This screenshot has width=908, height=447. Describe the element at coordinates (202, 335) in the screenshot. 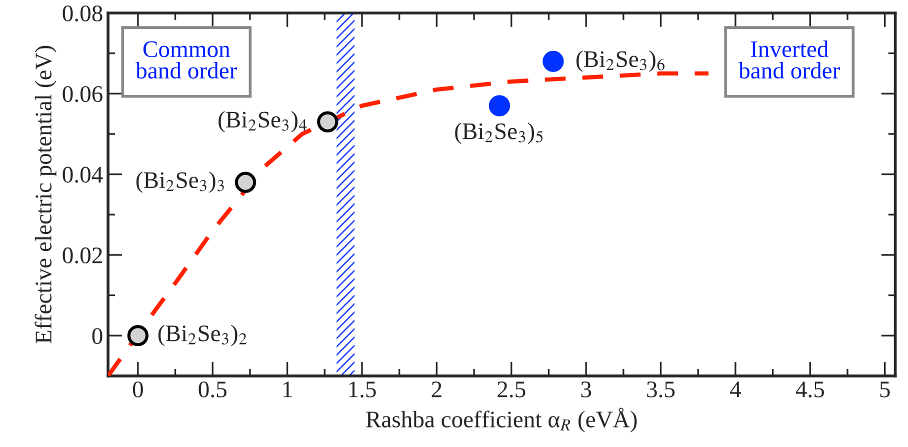

I see `annotation: (Bi$_{2}$Se$_{3}$)$_{2}$` at that location.